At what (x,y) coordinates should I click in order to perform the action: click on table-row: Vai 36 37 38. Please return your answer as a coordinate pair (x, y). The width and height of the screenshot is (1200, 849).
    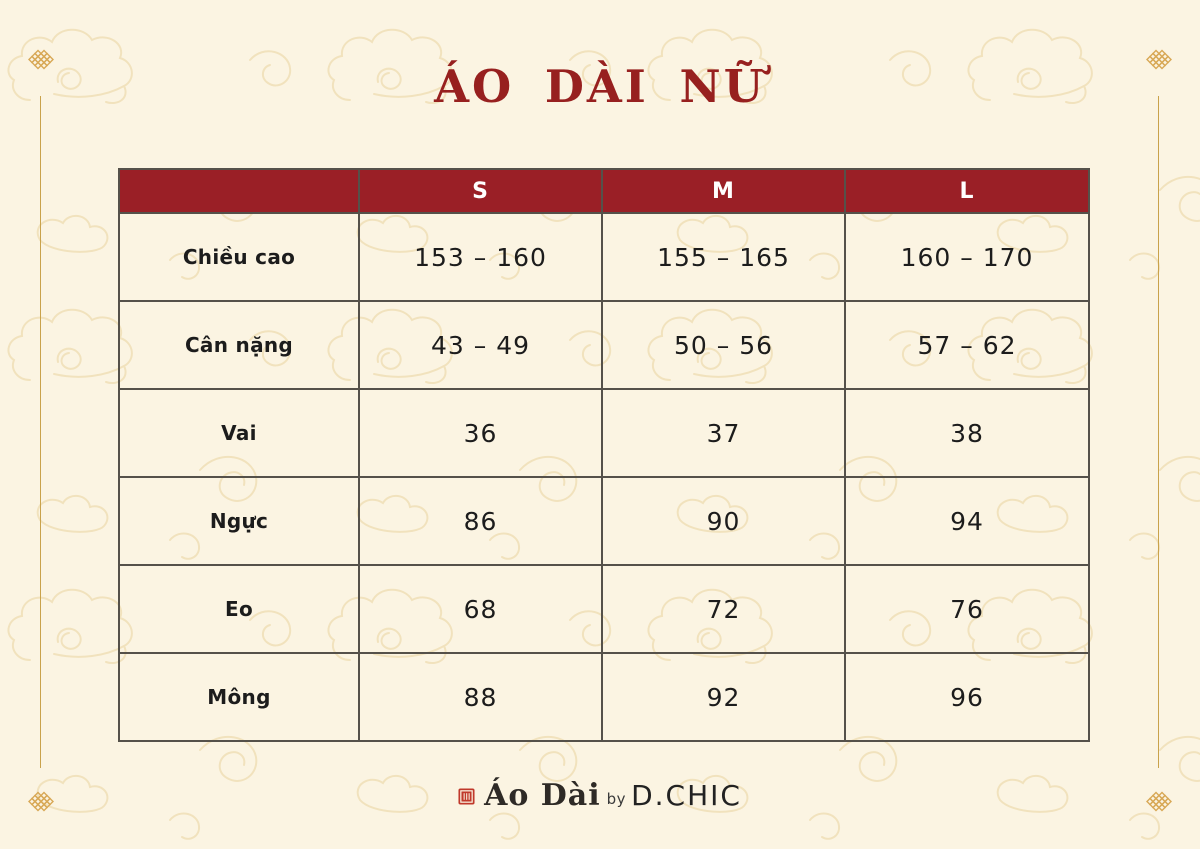
    Looking at the image, I should click on (604, 433).